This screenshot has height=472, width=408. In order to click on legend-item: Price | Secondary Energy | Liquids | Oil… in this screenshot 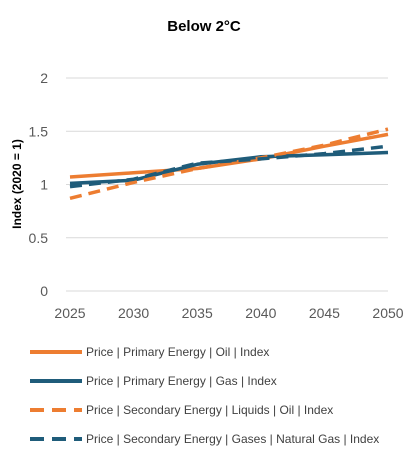, I will do `click(180, 410)`.